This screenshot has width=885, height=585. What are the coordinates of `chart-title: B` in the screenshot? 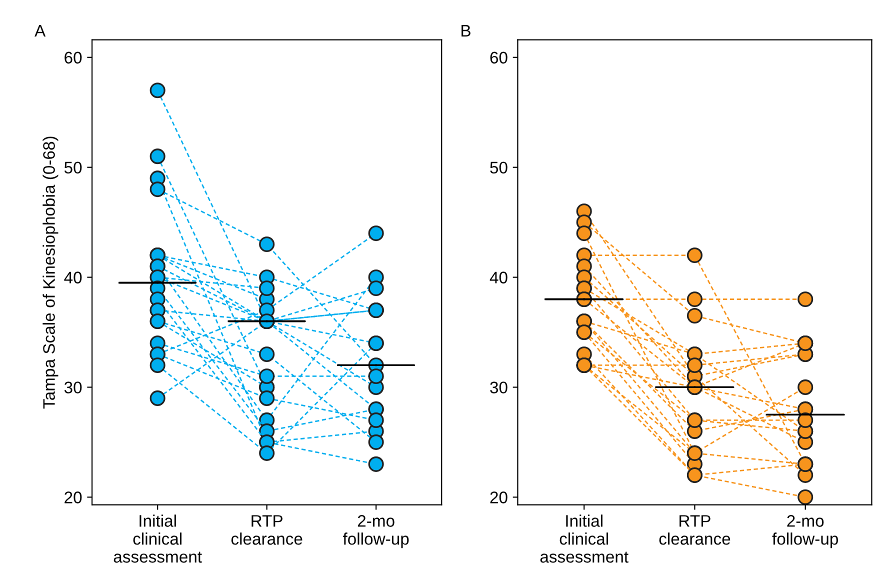 It's located at (466, 30).